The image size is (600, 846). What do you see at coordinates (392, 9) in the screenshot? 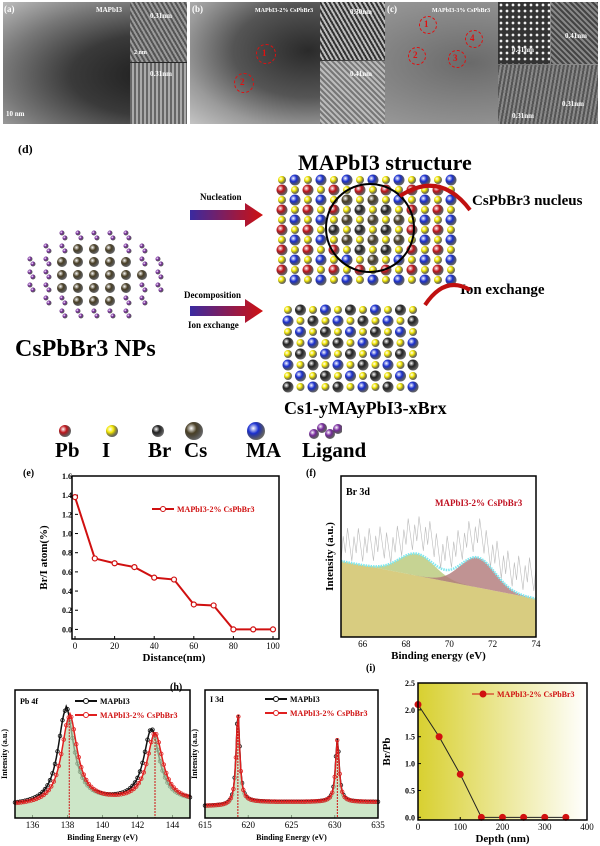
I see `panel-label-c: (c)` at bounding box center [392, 9].